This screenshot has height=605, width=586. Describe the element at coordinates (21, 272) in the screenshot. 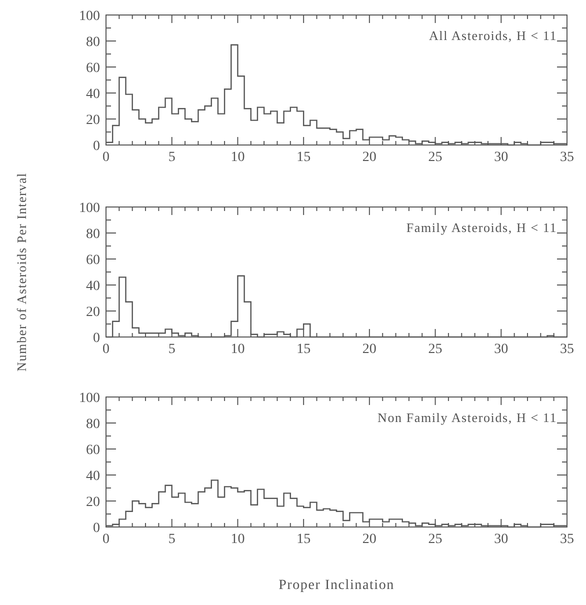

I see `y-axis-title: Number of Asteroids Per Interval` at that location.